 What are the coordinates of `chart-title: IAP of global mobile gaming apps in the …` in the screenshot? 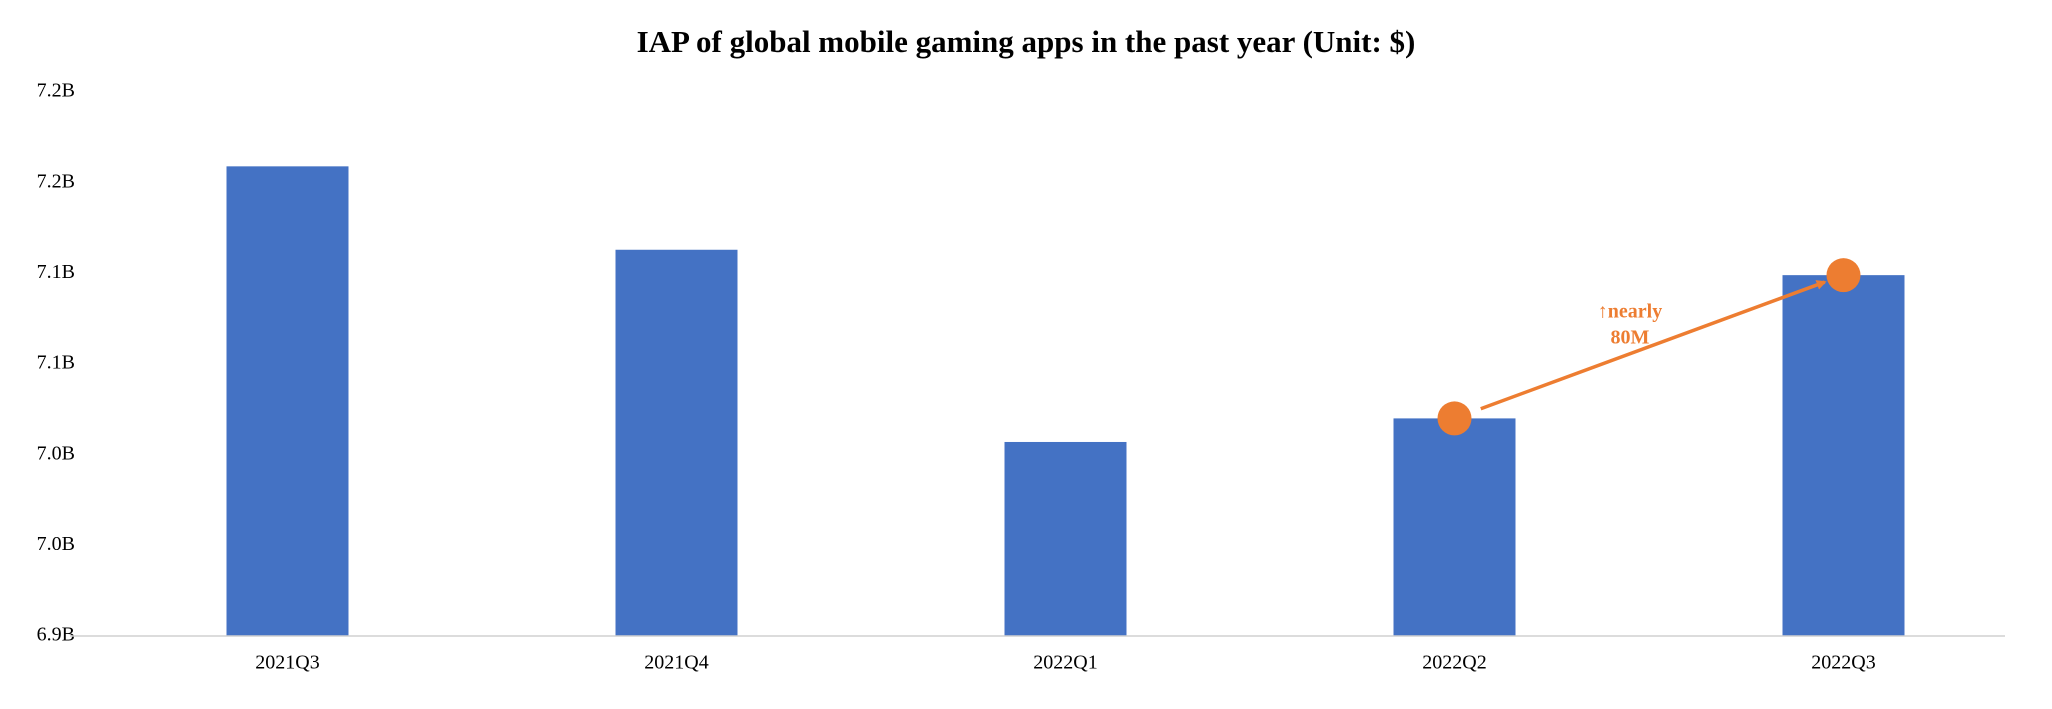 It's located at (1026, 41).